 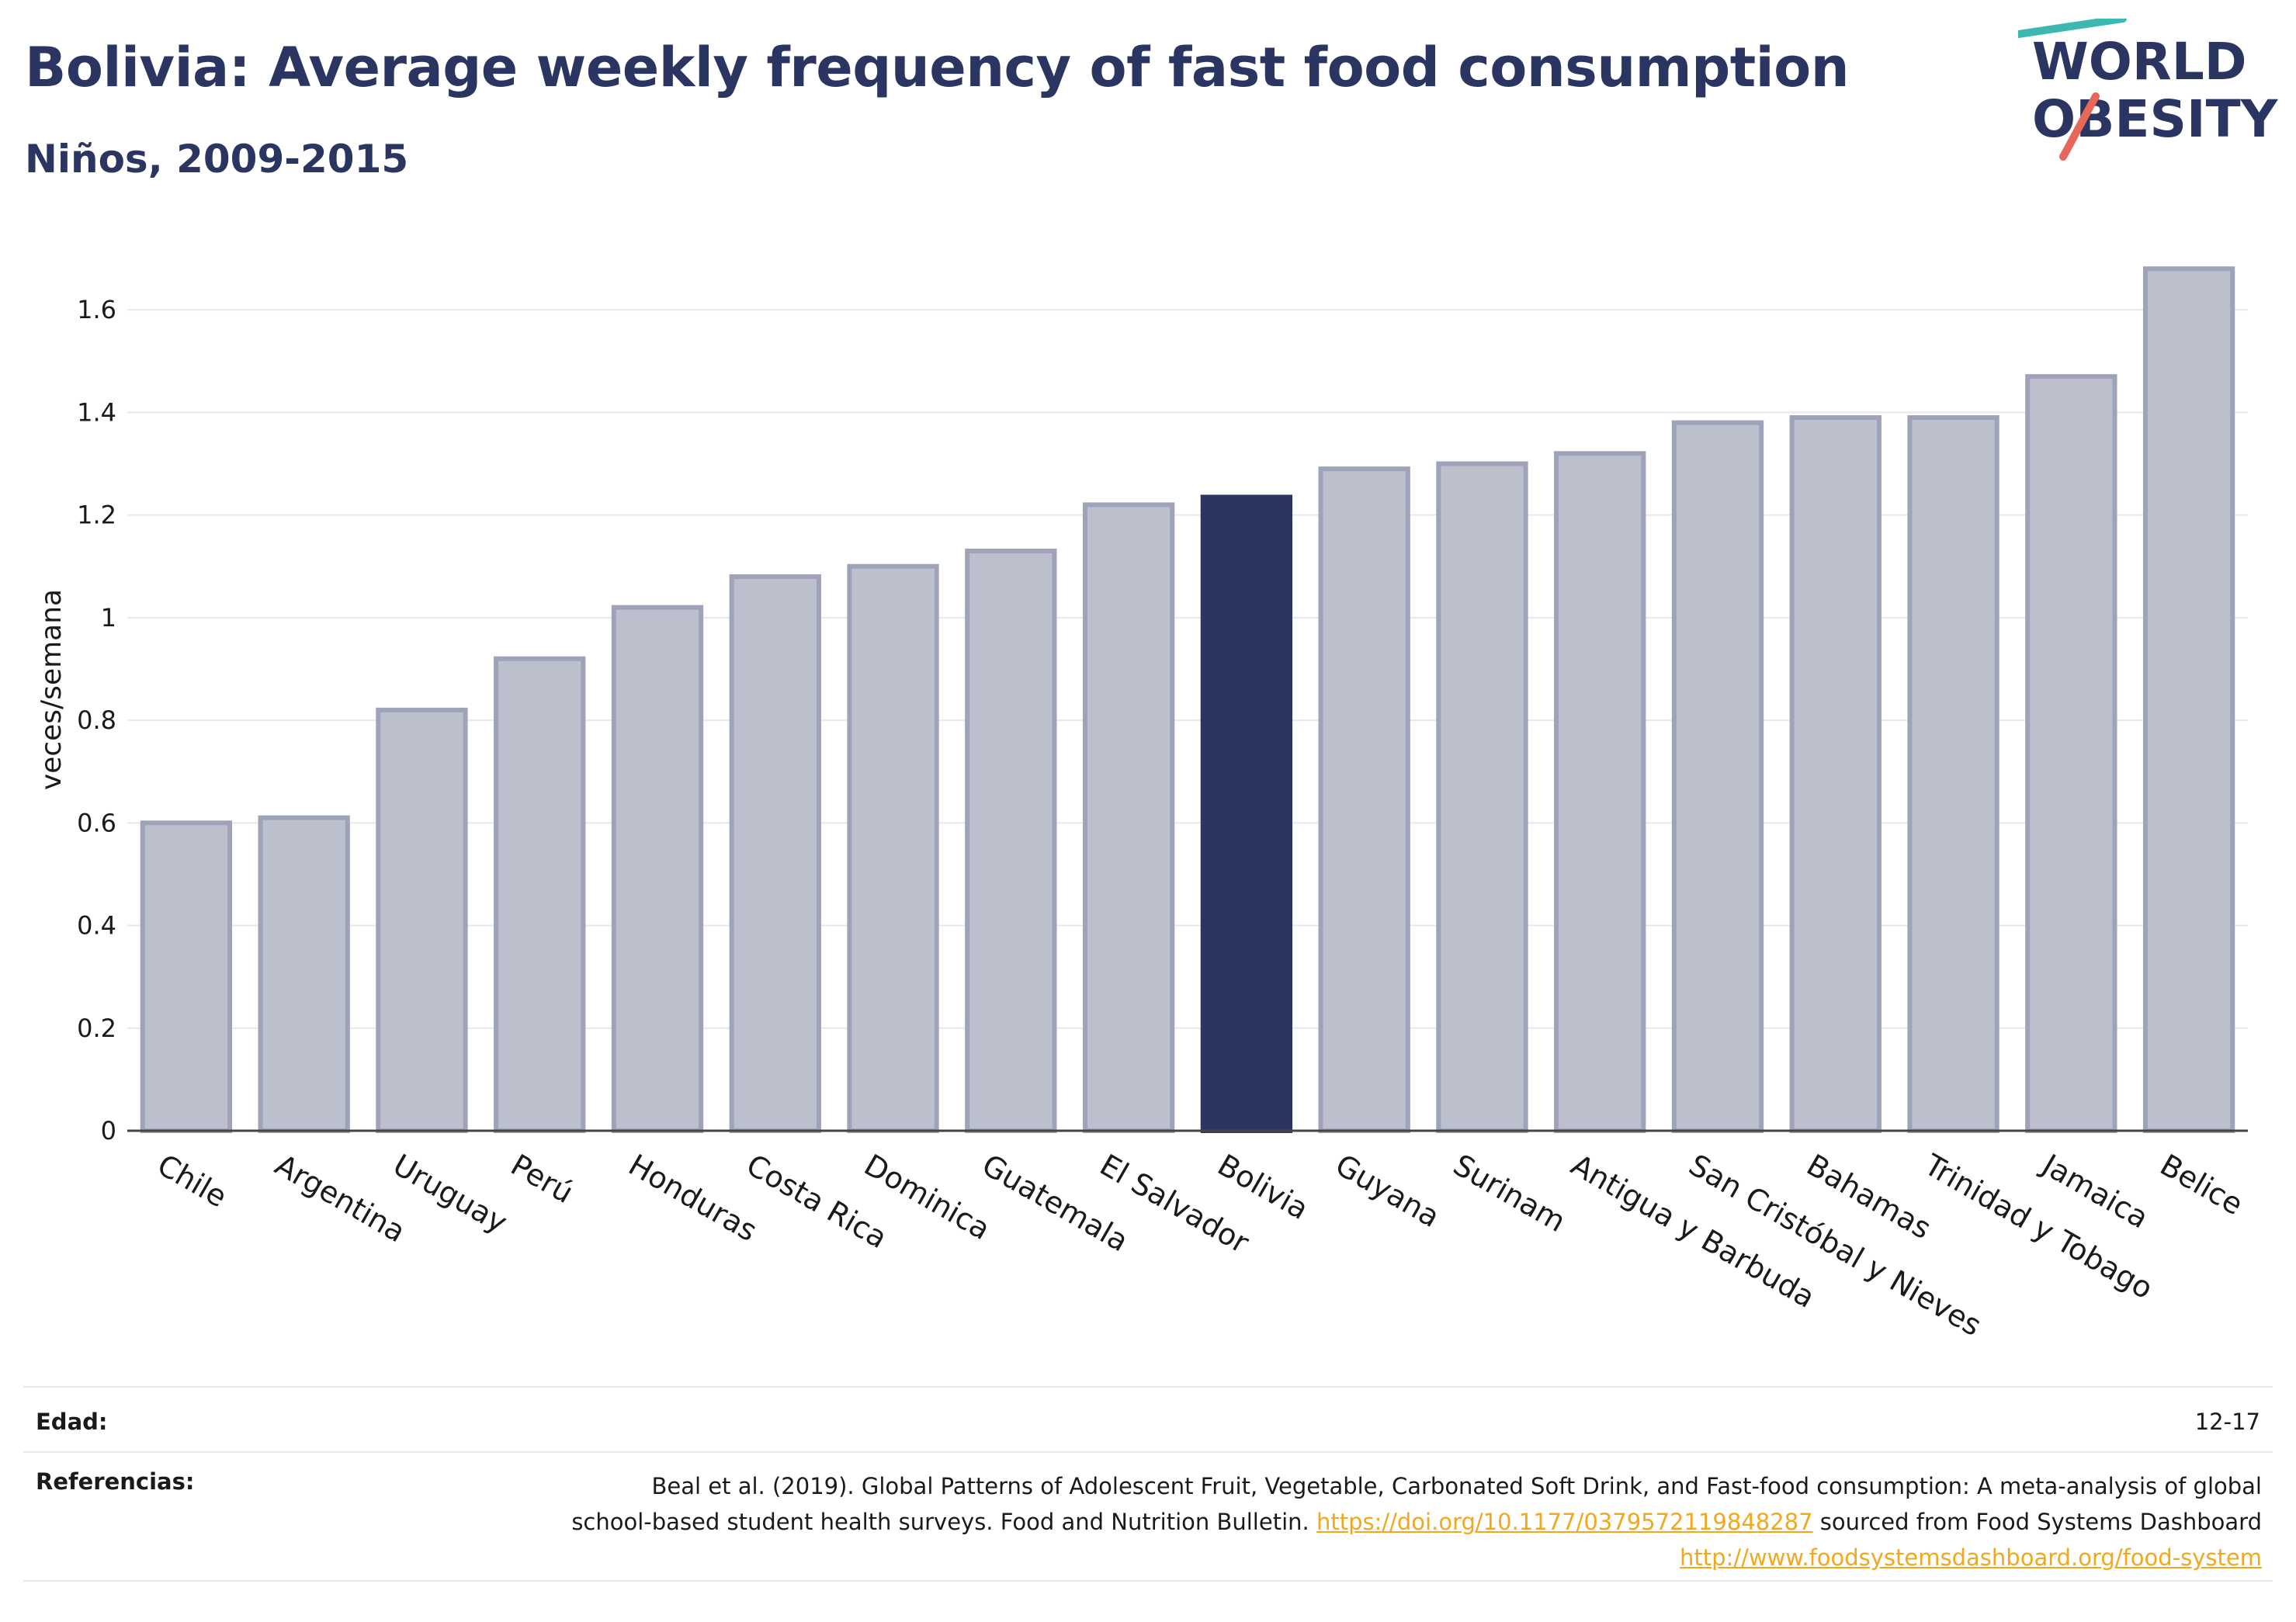 I want to click on x-tick-label: Chile, so click(x=191, y=1181).